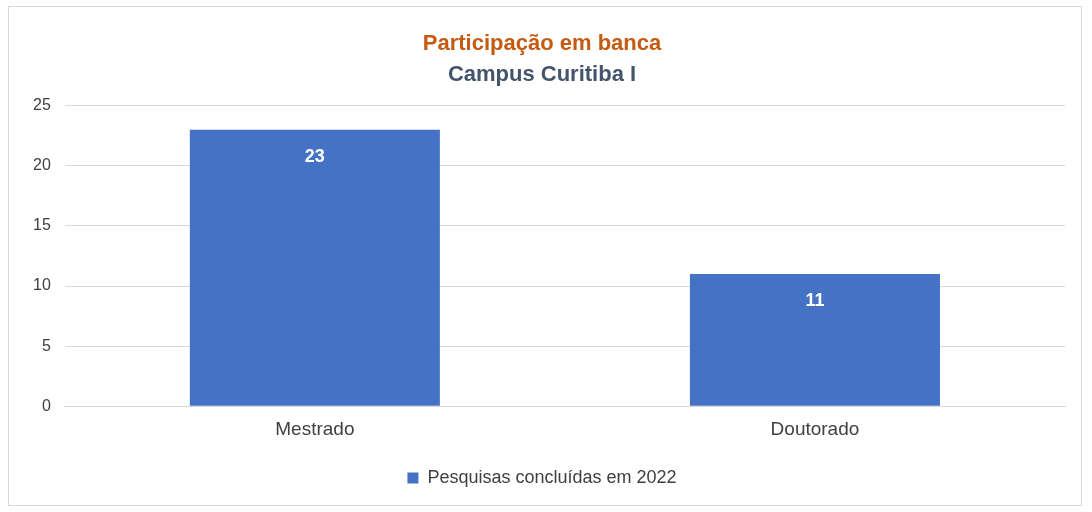 The width and height of the screenshot is (1092, 512). I want to click on data-label: 23, so click(314, 155).